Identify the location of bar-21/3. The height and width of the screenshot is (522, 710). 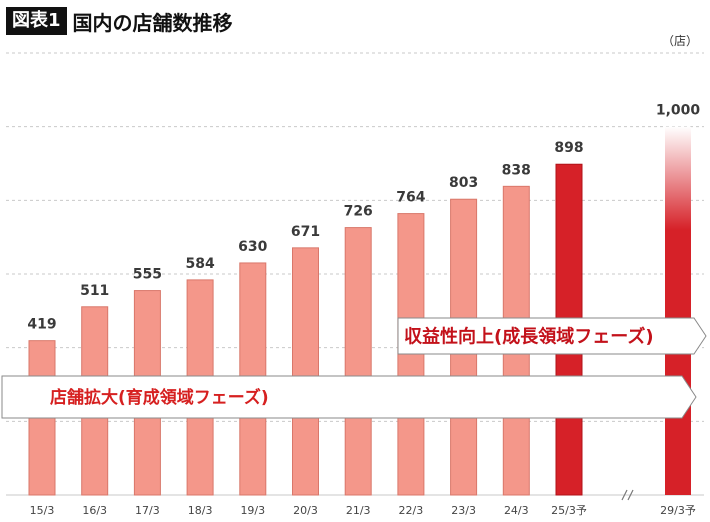
(358, 361).